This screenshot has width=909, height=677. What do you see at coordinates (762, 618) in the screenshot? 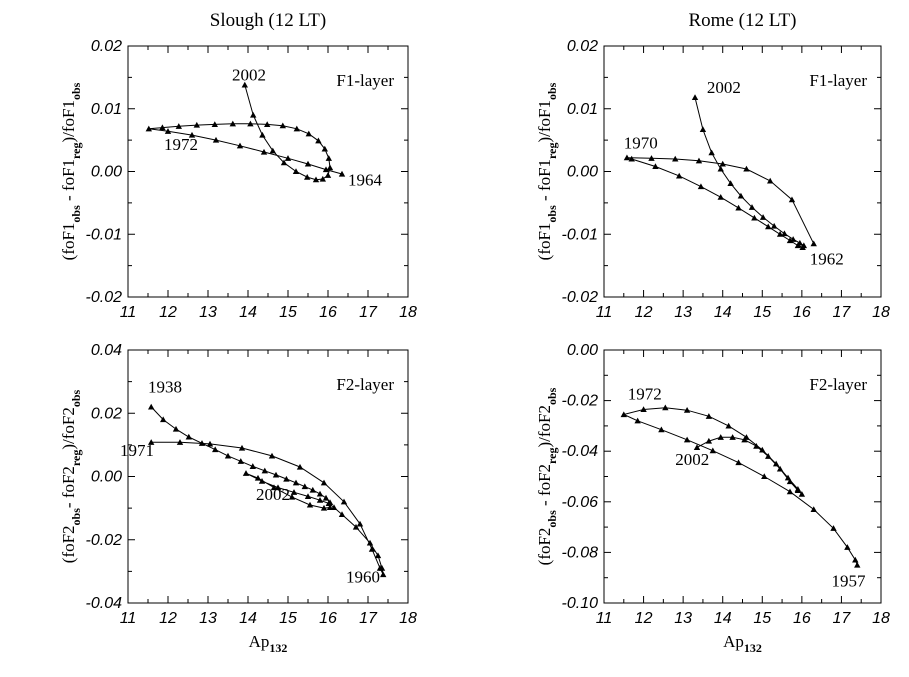
I see `x-tick-label: 15` at bounding box center [762, 618].